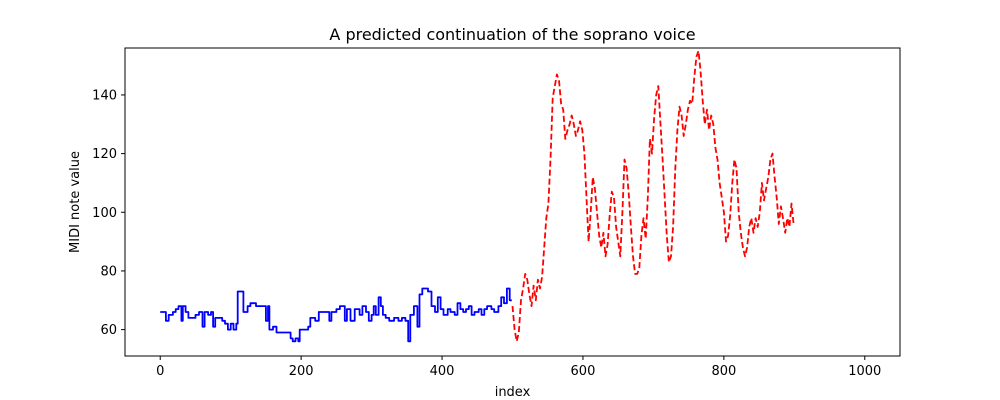 This screenshot has height=400, width=1000. I want to click on x-axis-ticks: 0 200 400 600 800 1000, so click(518, 367).